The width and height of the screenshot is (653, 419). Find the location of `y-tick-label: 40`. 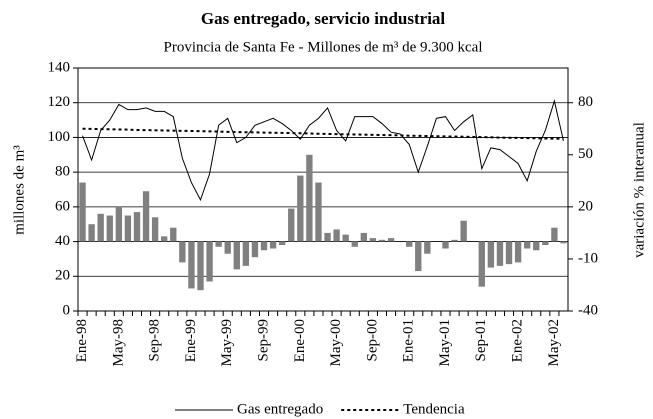

y-tick-label: 40 is located at coordinates (62, 241).